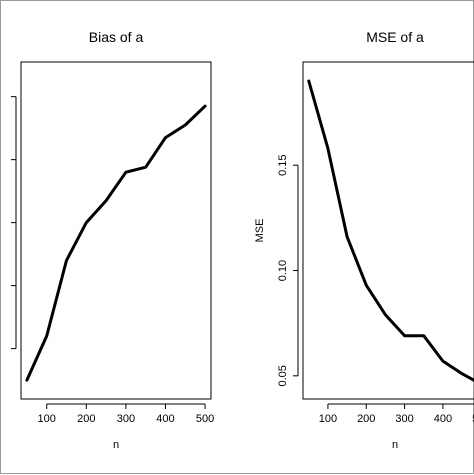 The image size is (474, 475). What do you see at coordinates (260, 231) in the screenshot?
I see `mse-y-axis-label: MSE` at bounding box center [260, 231].